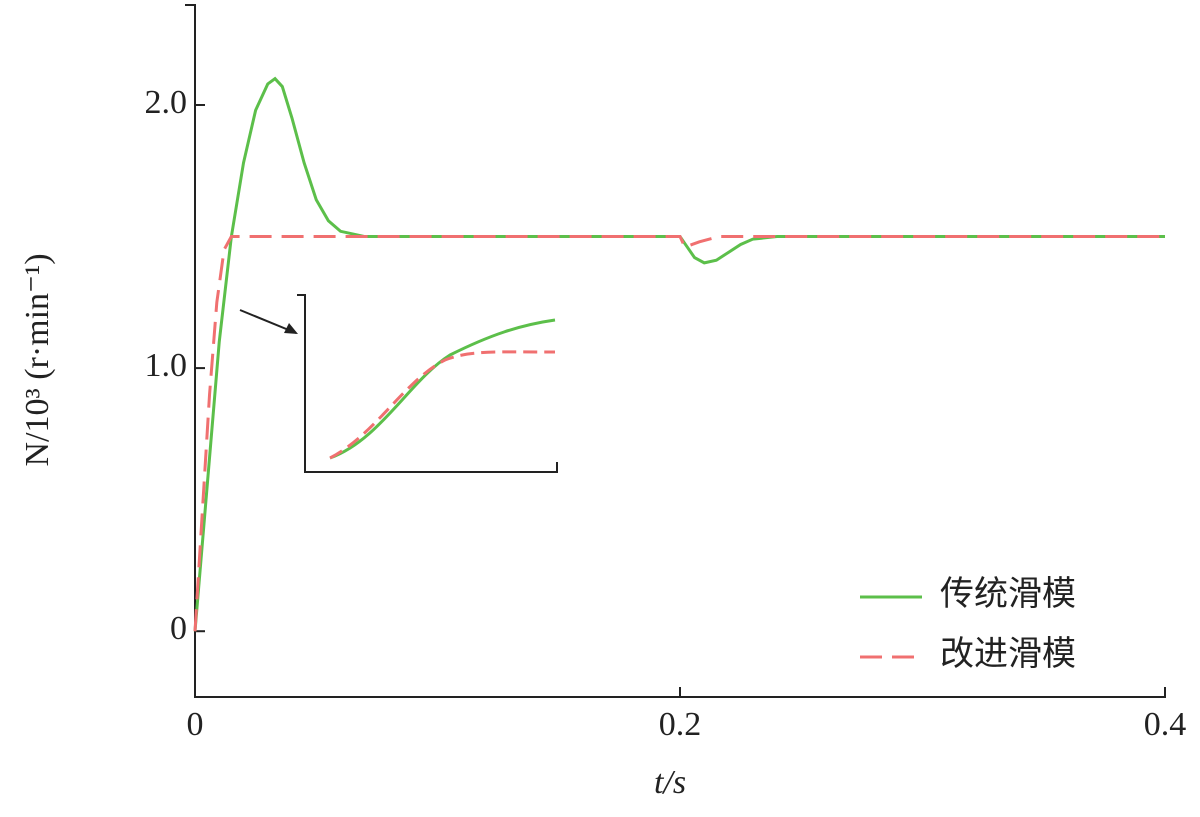 The width and height of the screenshot is (1200, 817). Describe the element at coordinates (178, 628) in the screenshot. I see `y-tick-label: 0` at that location.